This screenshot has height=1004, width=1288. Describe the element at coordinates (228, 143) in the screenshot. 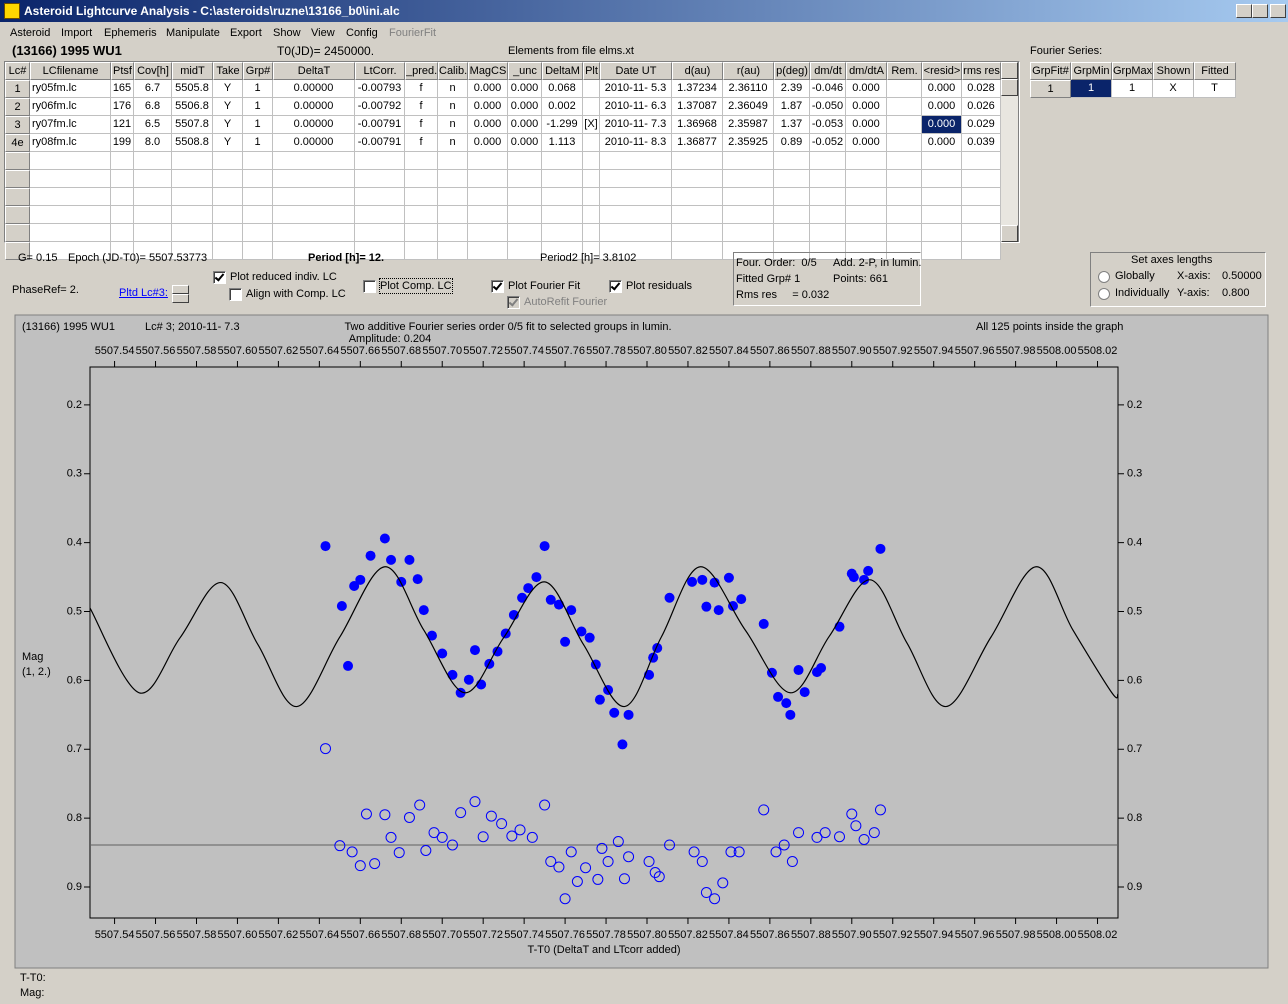

I see `table-cell: Y` at that location.